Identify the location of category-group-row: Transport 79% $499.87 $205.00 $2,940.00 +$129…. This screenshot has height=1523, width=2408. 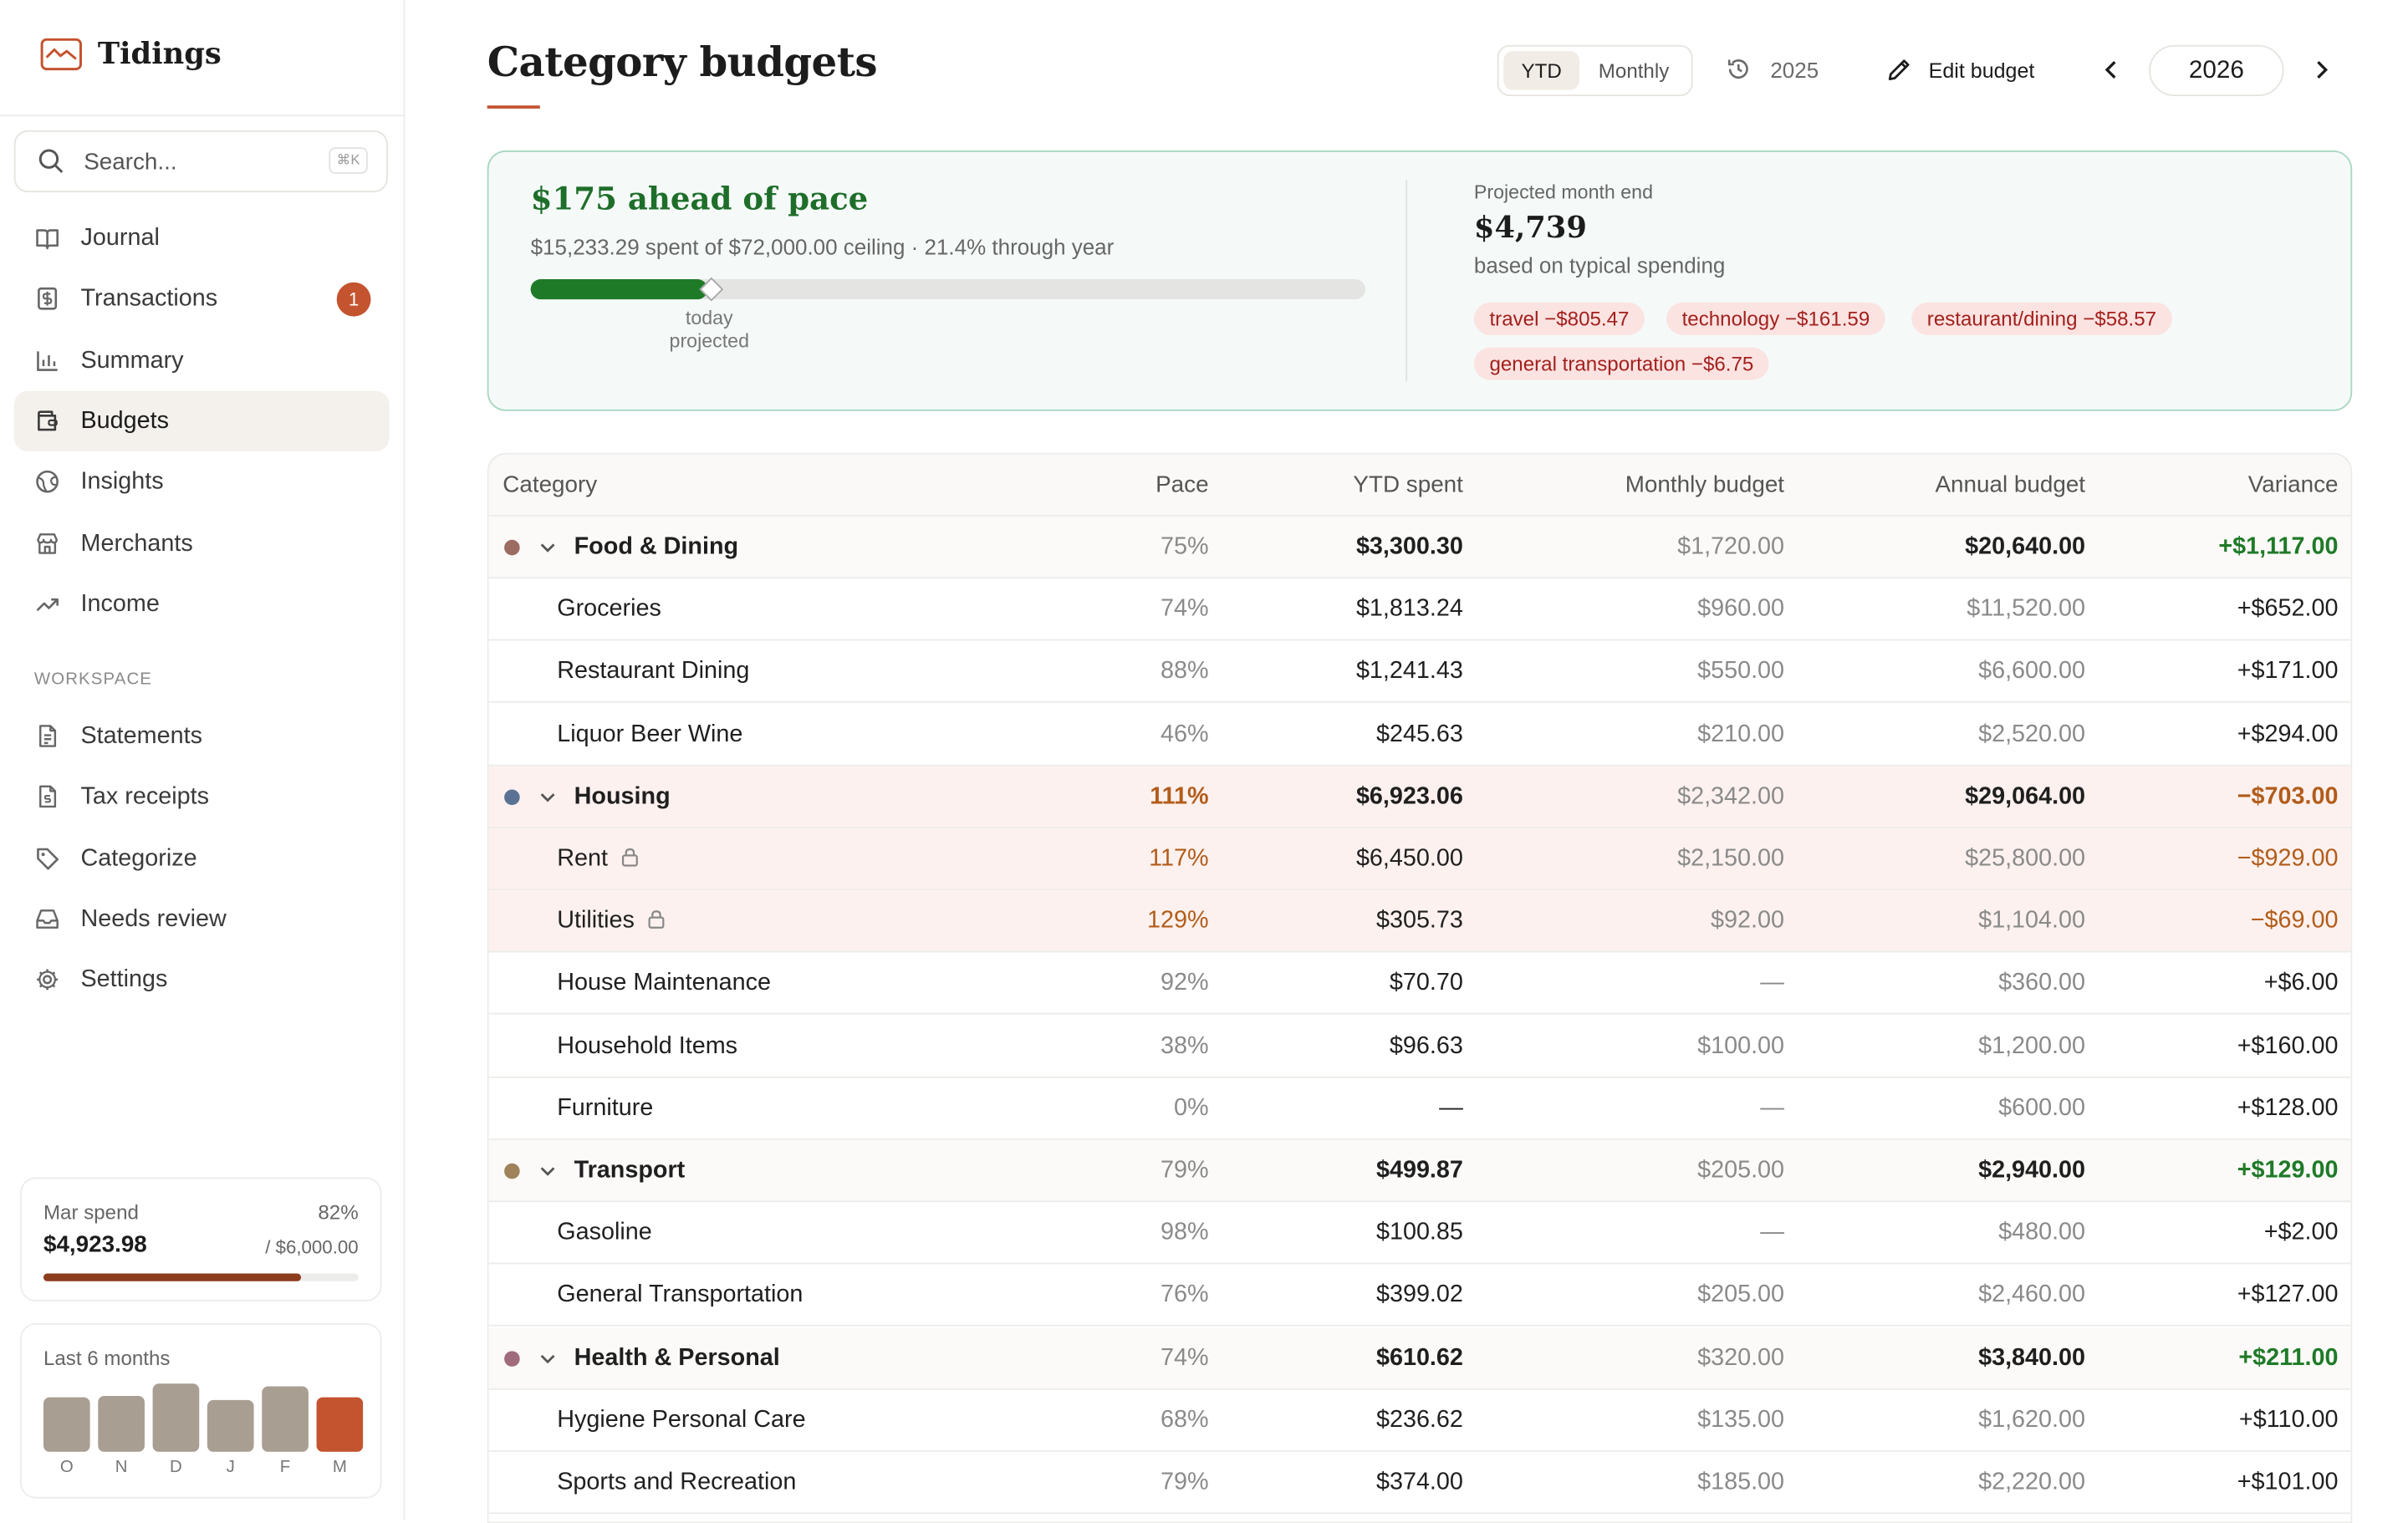
(1419, 1171).